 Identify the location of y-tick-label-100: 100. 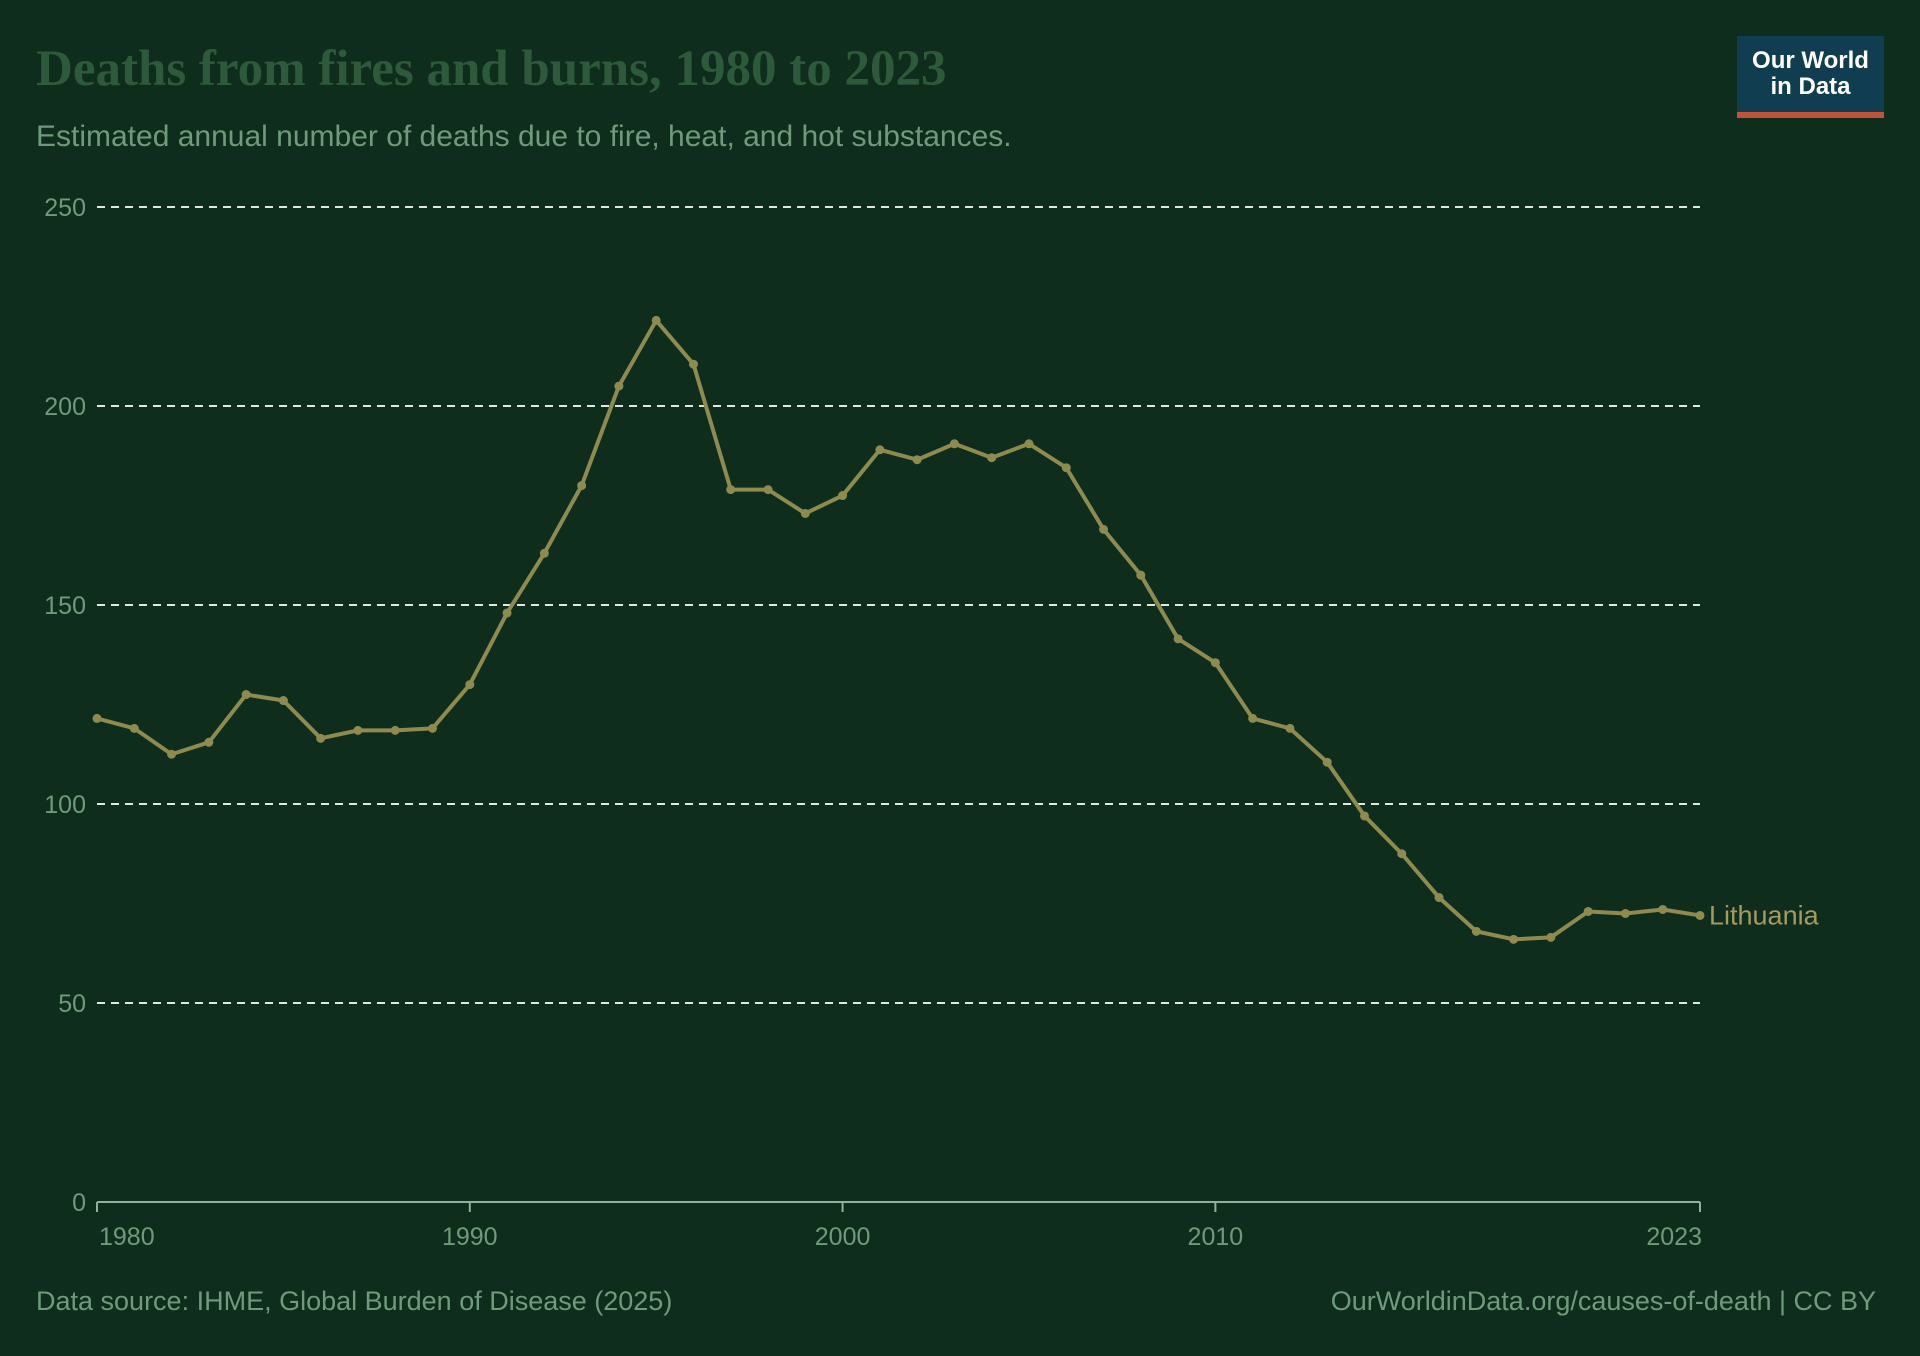
(65, 805).